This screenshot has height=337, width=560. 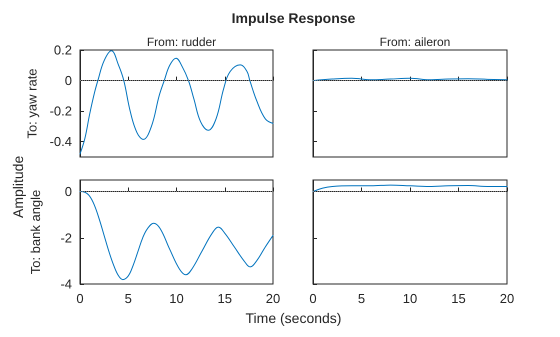 I want to click on y-tick-label: -2, so click(x=66, y=238).